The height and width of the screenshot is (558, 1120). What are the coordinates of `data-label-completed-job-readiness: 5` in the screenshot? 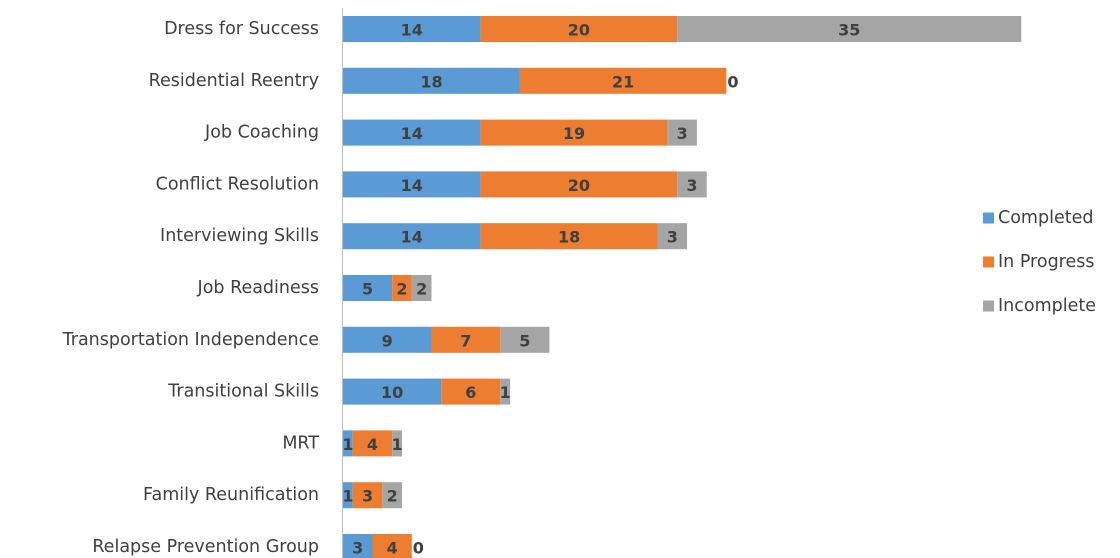 It's located at (367, 289).